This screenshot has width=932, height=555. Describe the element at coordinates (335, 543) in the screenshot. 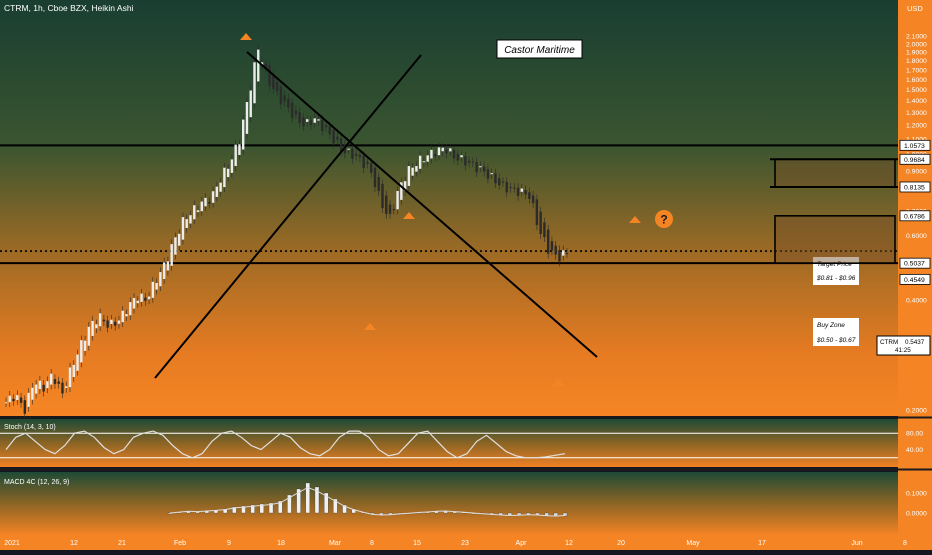

I see `x-tick-label: Mar` at that location.